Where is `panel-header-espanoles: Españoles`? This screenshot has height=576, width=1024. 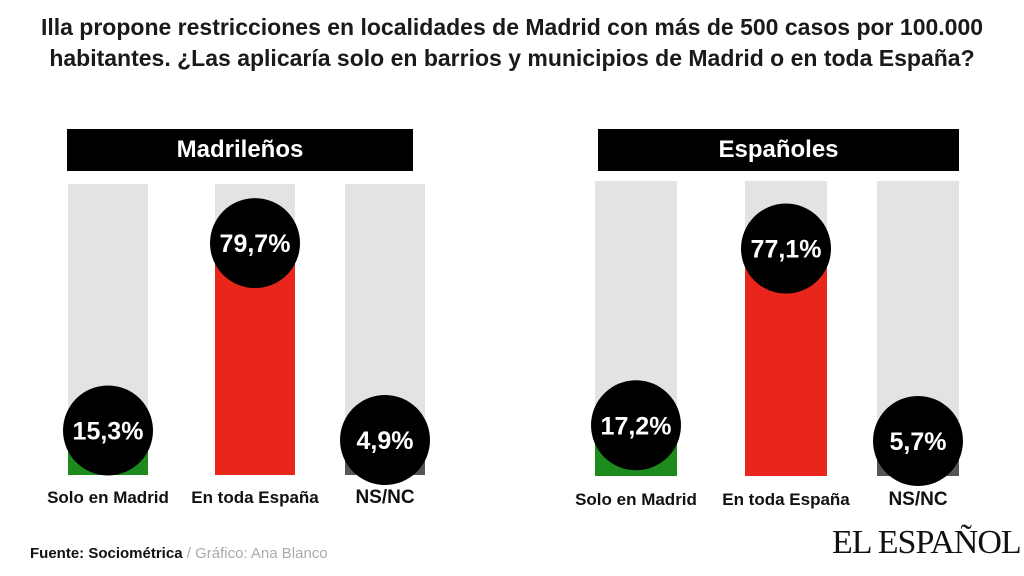
panel-header-espanoles: Españoles is located at coordinates (778, 150).